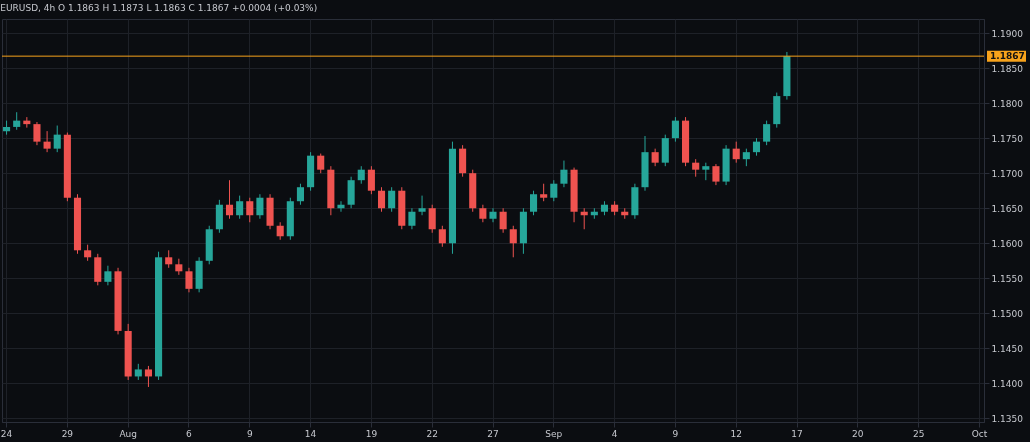  Describe the element at coordinates (858, 433) in the screenshot. I see `x-tick-label: 20` at that location.